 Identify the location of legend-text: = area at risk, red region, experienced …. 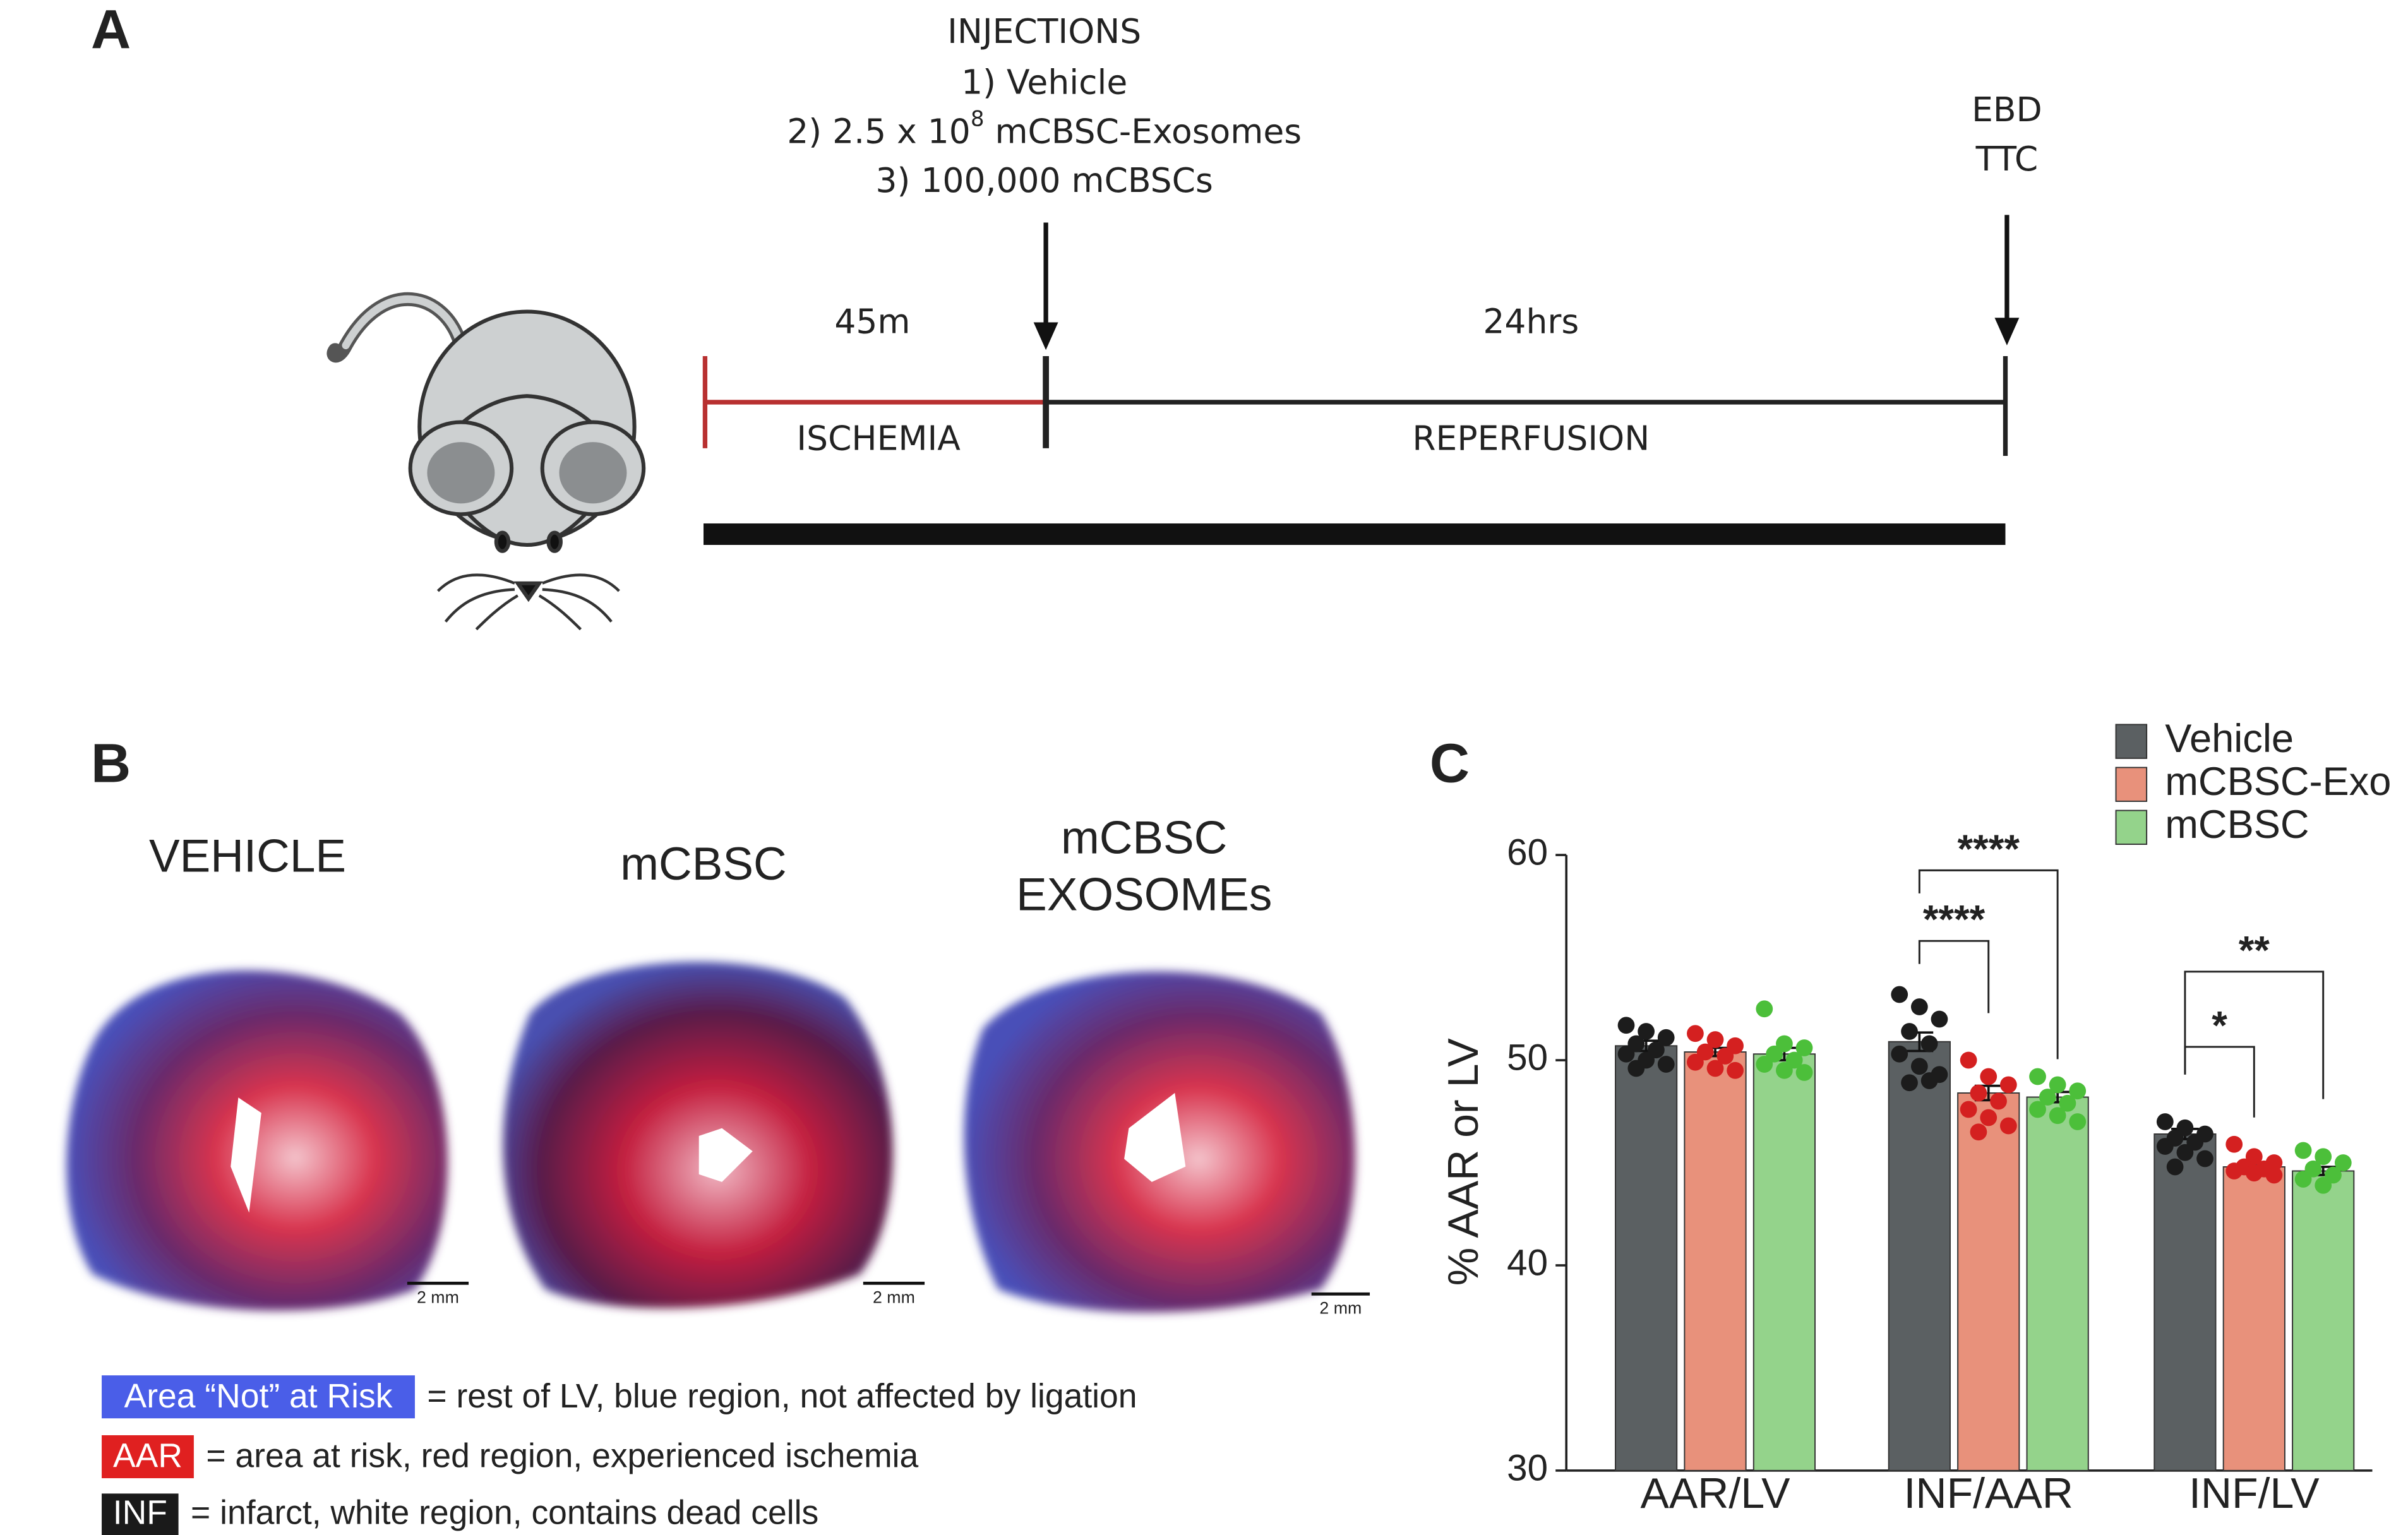
(562, 1456).